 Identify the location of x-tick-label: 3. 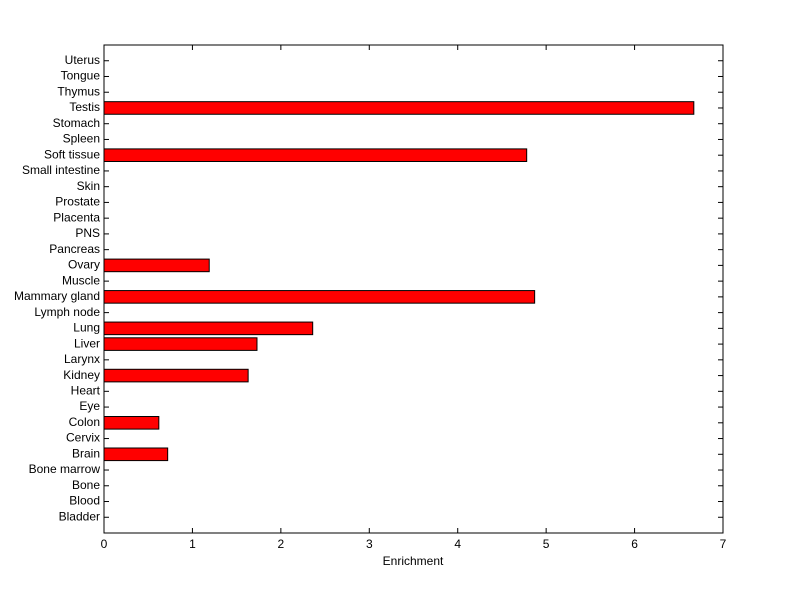
(369, 544).